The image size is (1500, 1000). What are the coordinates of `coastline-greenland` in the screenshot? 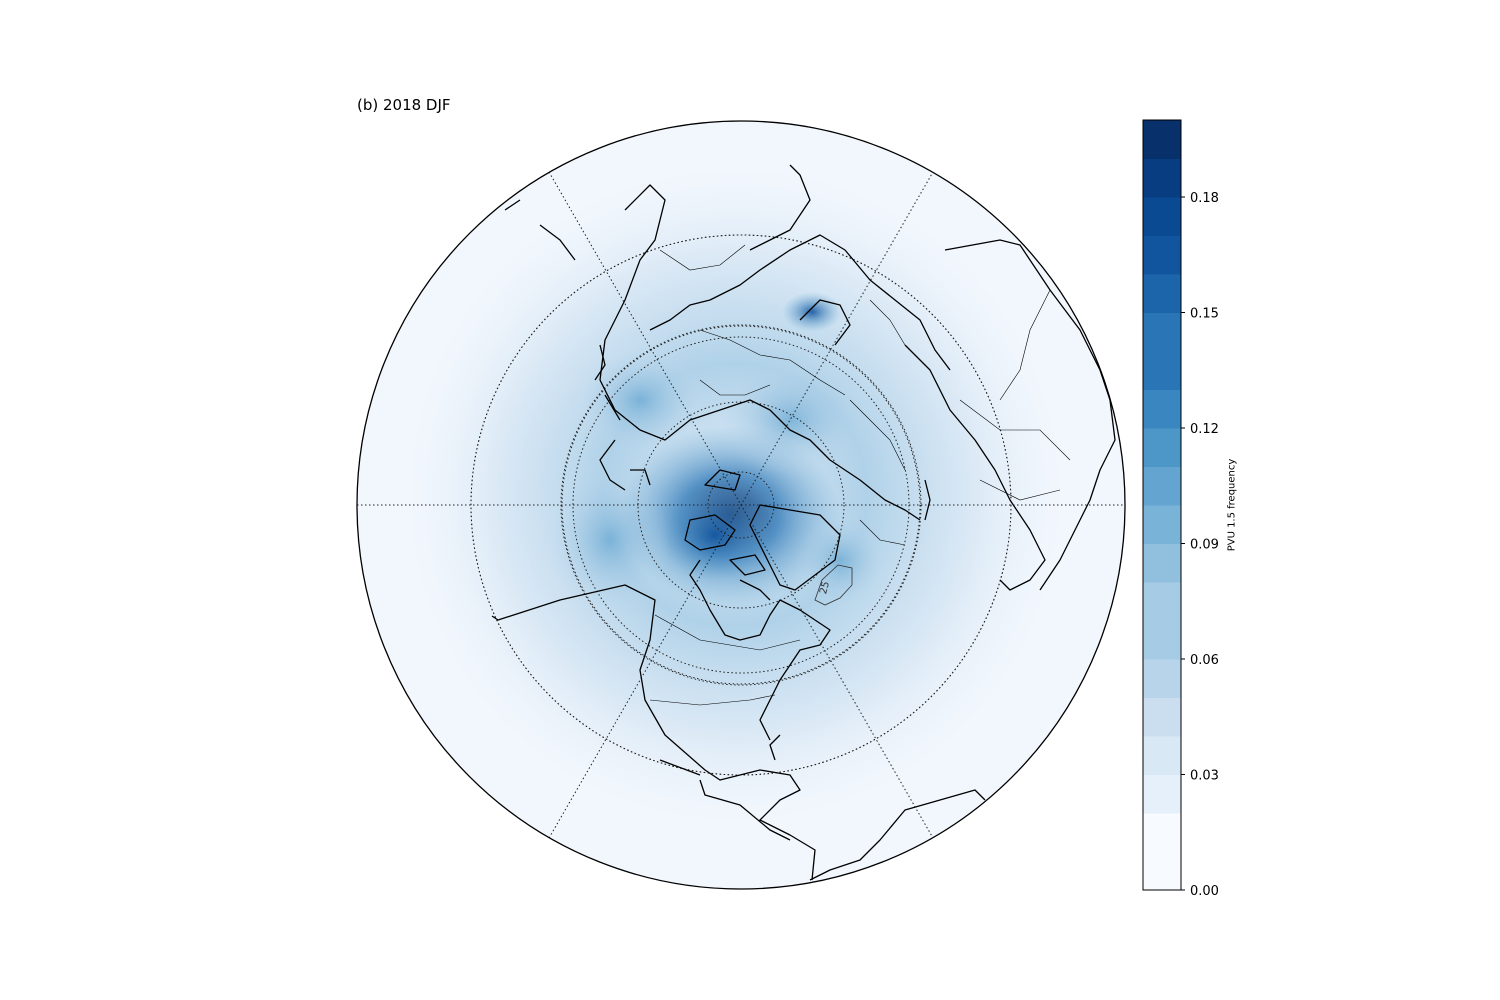 It's located at (795, 547).